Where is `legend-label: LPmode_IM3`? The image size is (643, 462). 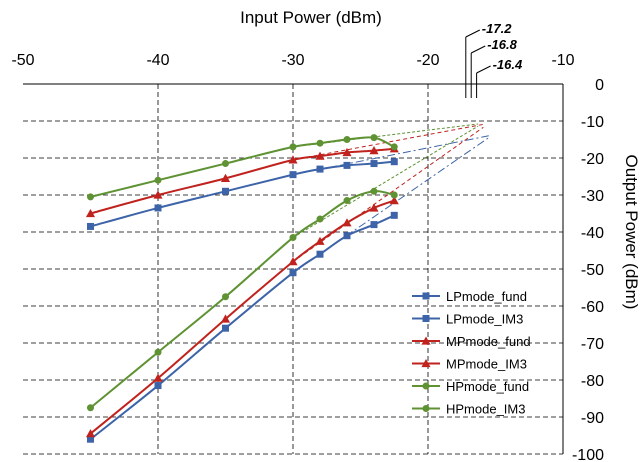
legend-label: LPmode_IM3 is located at coordinates (484, 319).